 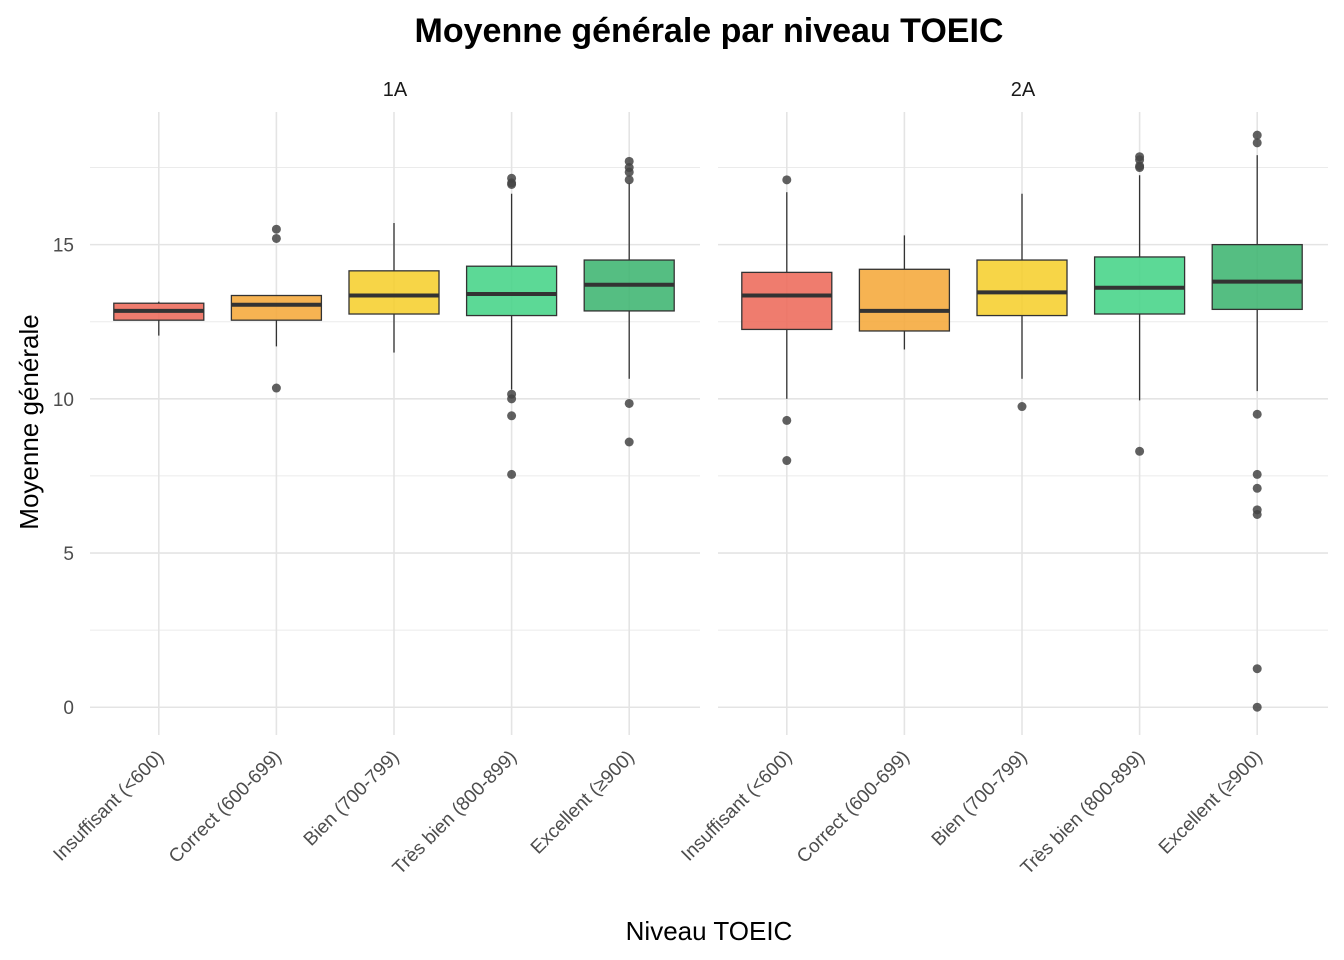 I want to click on y-tick-label: 0, so click(x=68, y=708).